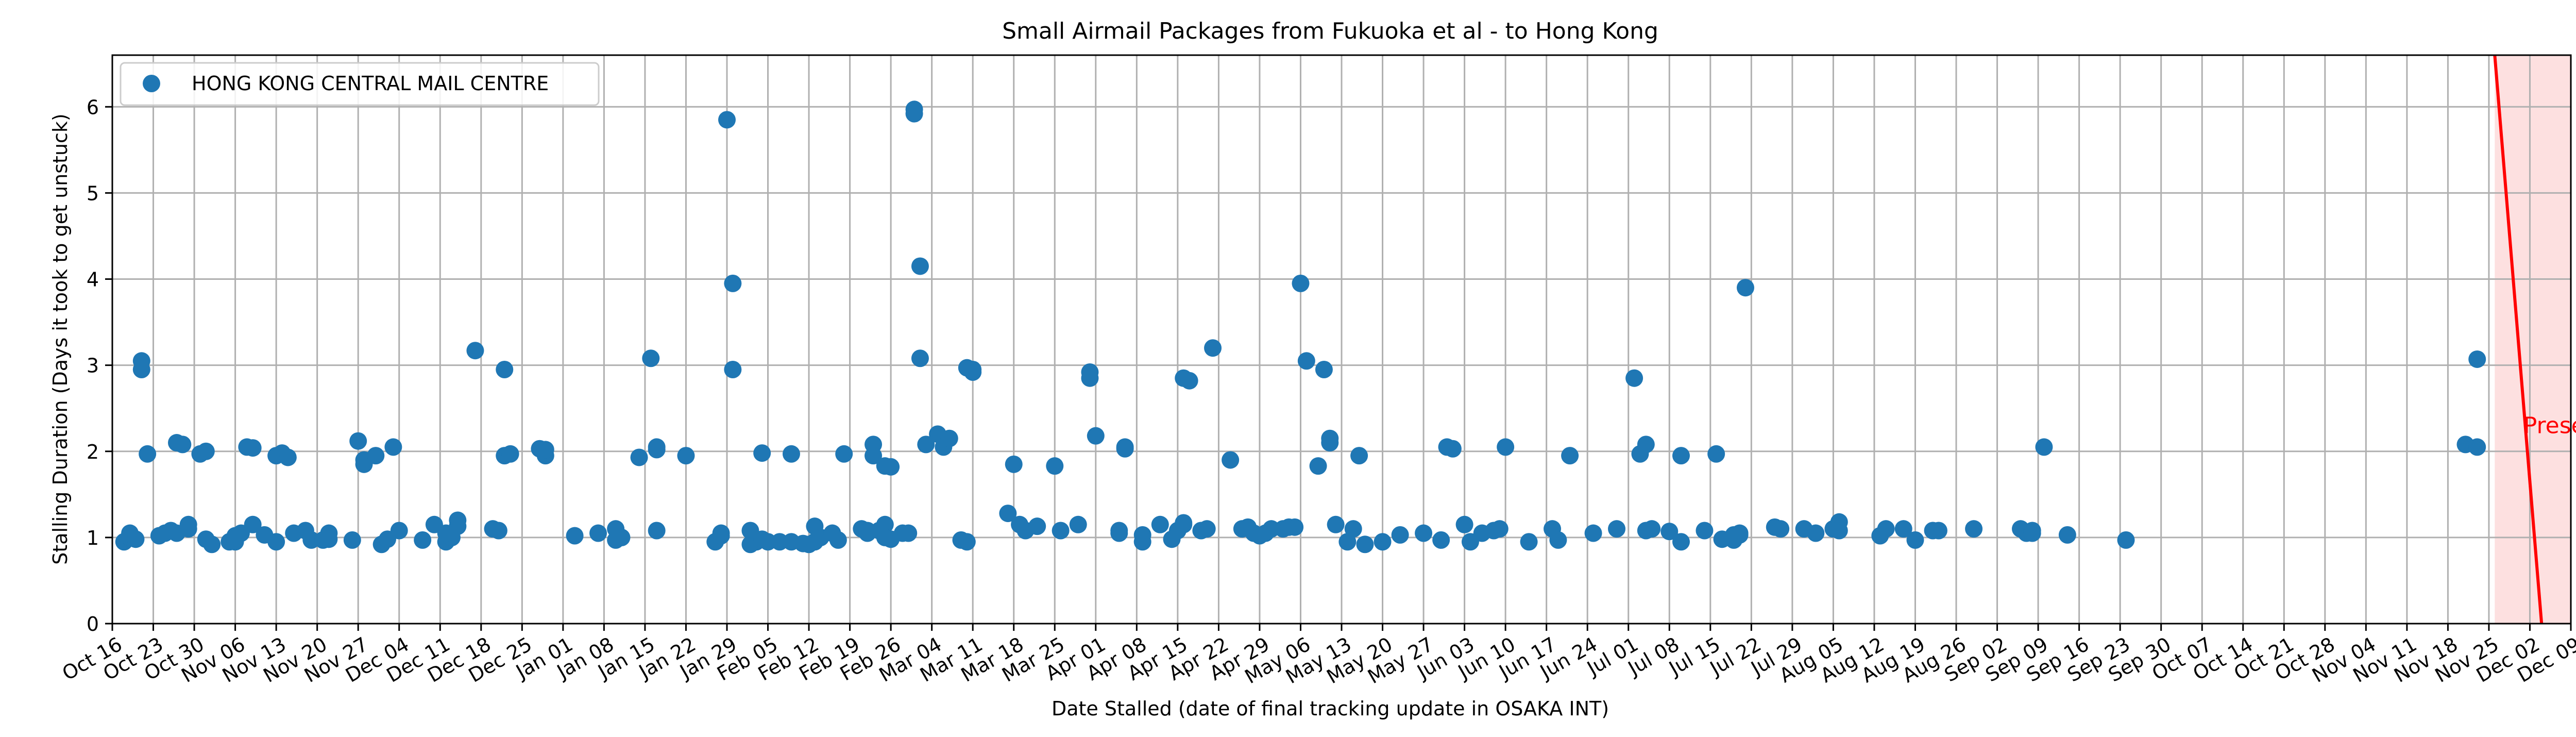 The height and width of the screenshot is (737, 2576). Describe the element at coordinates (151, 83) in the screenshot. I see `legend-marker` at that location.